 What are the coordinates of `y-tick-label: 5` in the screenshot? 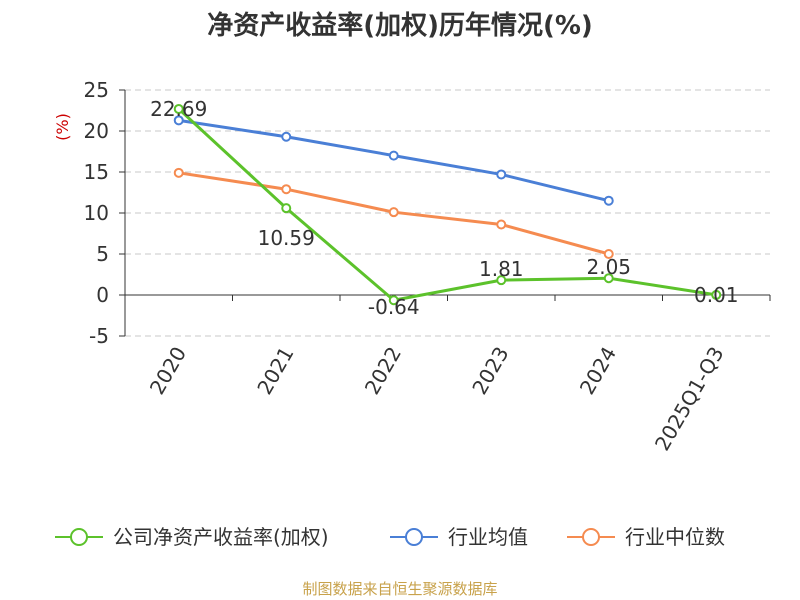 It's located at (102, 254).